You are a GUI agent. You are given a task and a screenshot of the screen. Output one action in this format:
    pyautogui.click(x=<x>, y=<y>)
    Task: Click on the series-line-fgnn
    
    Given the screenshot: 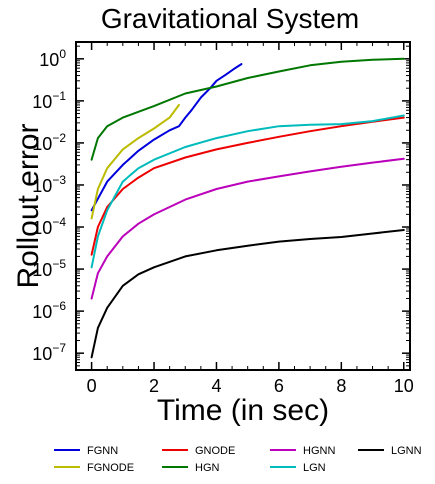 What is the action you would take?
    pyautogui.click(x=166, y=137)
    